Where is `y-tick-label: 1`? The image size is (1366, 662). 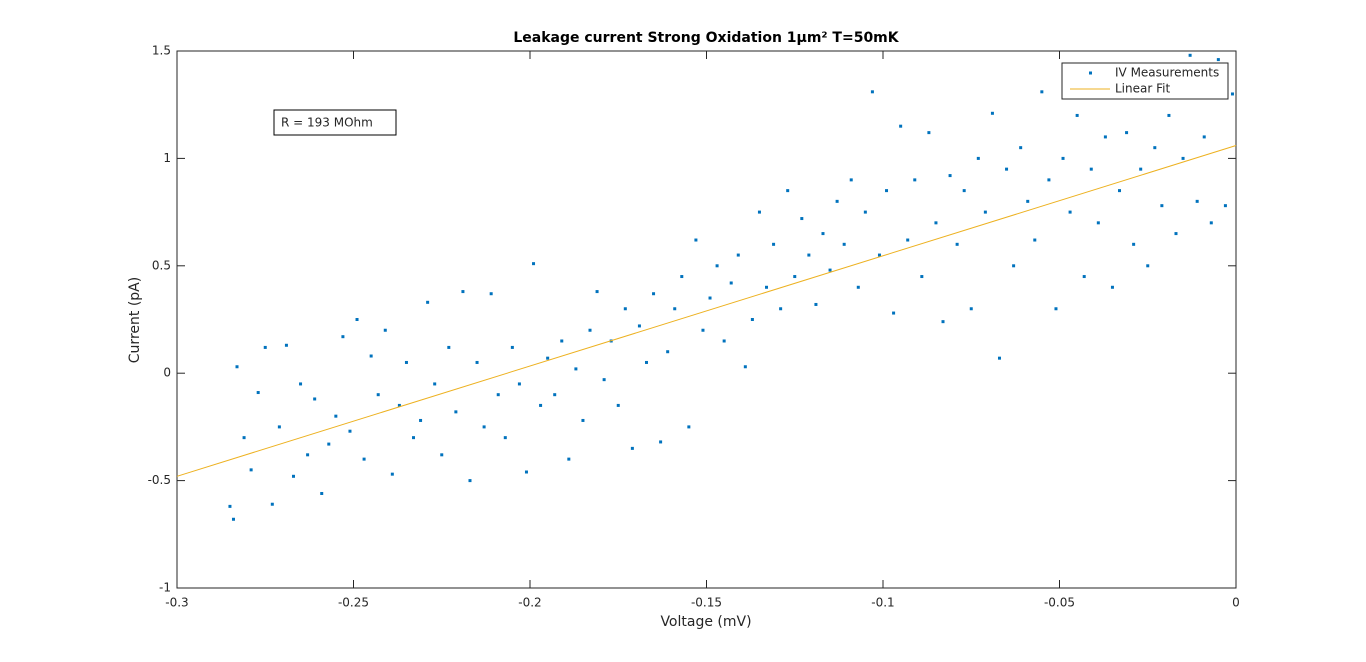
y-tick-label: 1 is located at coordinates (167, 158).